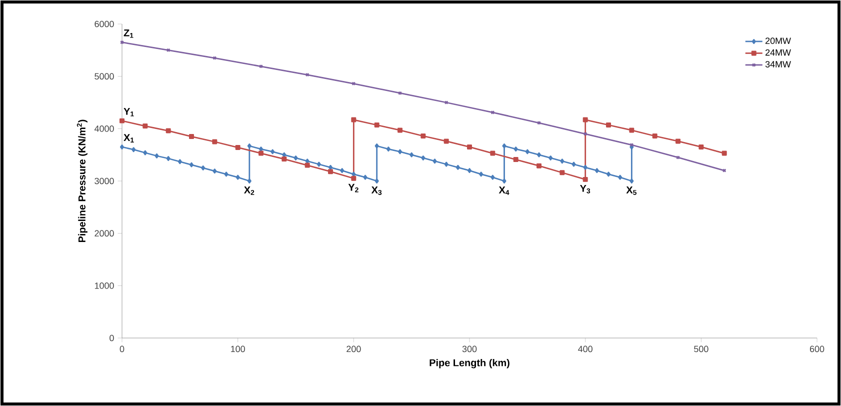 This screenshot has width=841, height=406. What do you see at coordinates (353, 188) in the screenshot?
I see `annotation: Y$_{2}$` at bounding box center [353, 188].